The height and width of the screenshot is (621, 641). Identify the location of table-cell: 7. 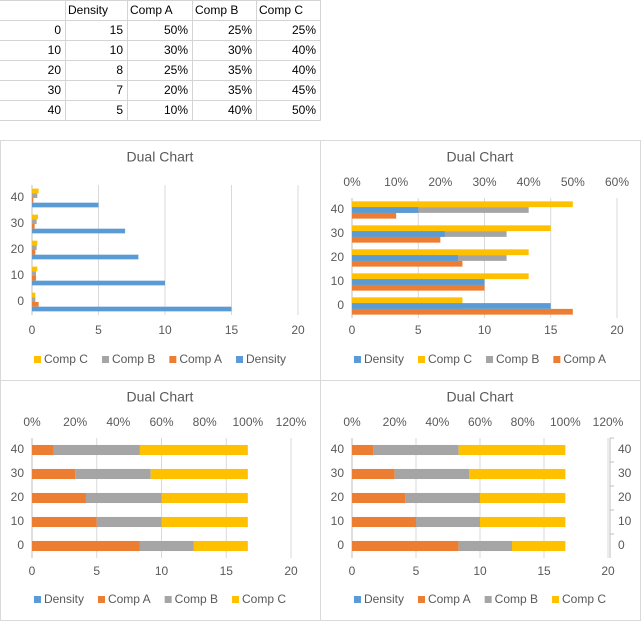
(119, 90).